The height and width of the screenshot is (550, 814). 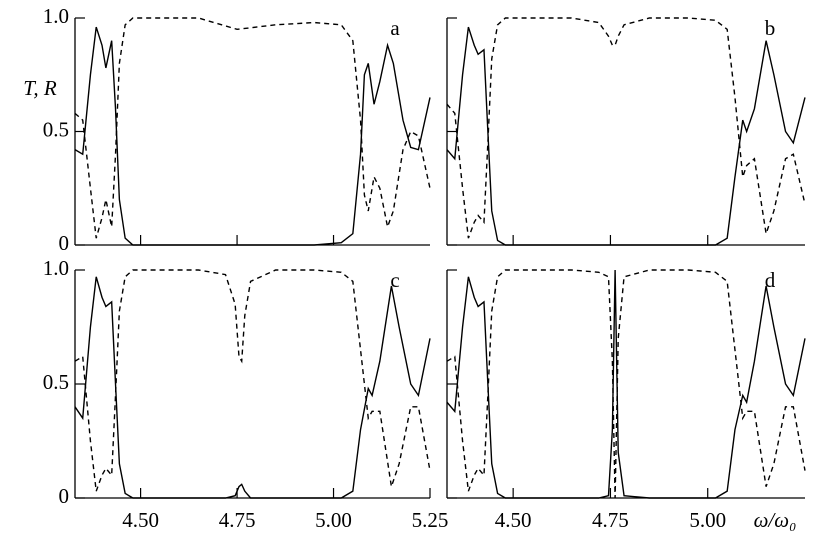 I want to click on panel-label: d, so click(x=770, y=280).